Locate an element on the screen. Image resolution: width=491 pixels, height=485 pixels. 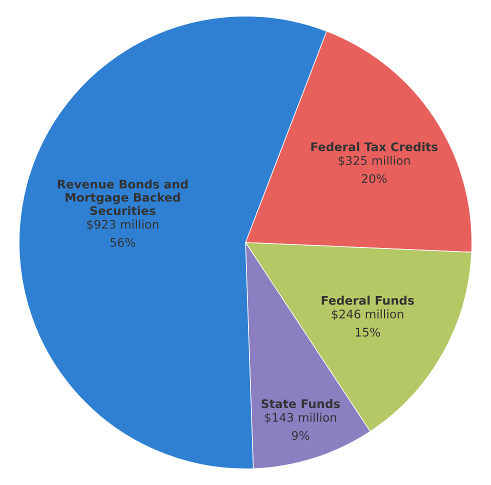
slice-label: State Funds is located at coordinates (301, 403).